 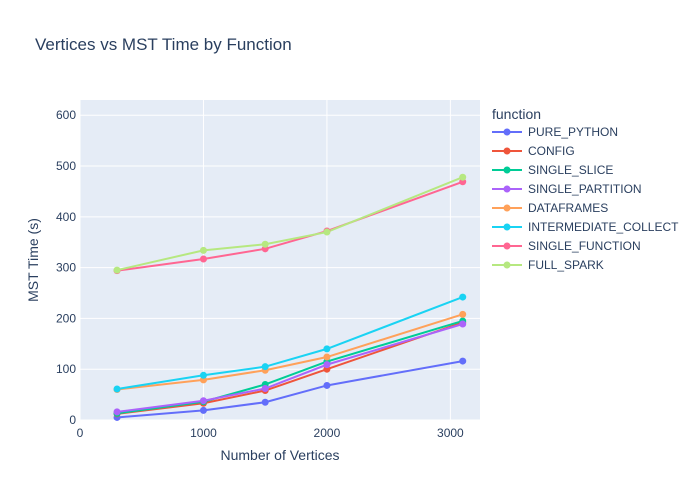 I want to click on legend-item: SINGLE_PARTITION, so click(x=567, y=189).